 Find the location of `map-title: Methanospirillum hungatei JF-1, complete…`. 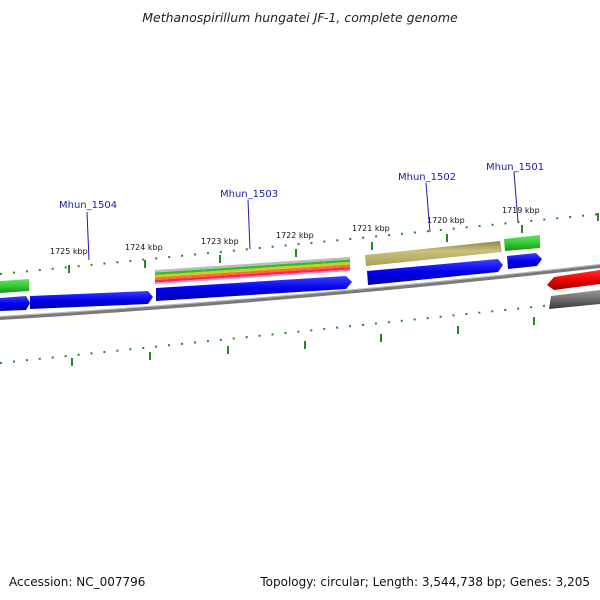

map-title: Methanospirillum hungatei JF-1, complete… is located at coordinates (300, 17).